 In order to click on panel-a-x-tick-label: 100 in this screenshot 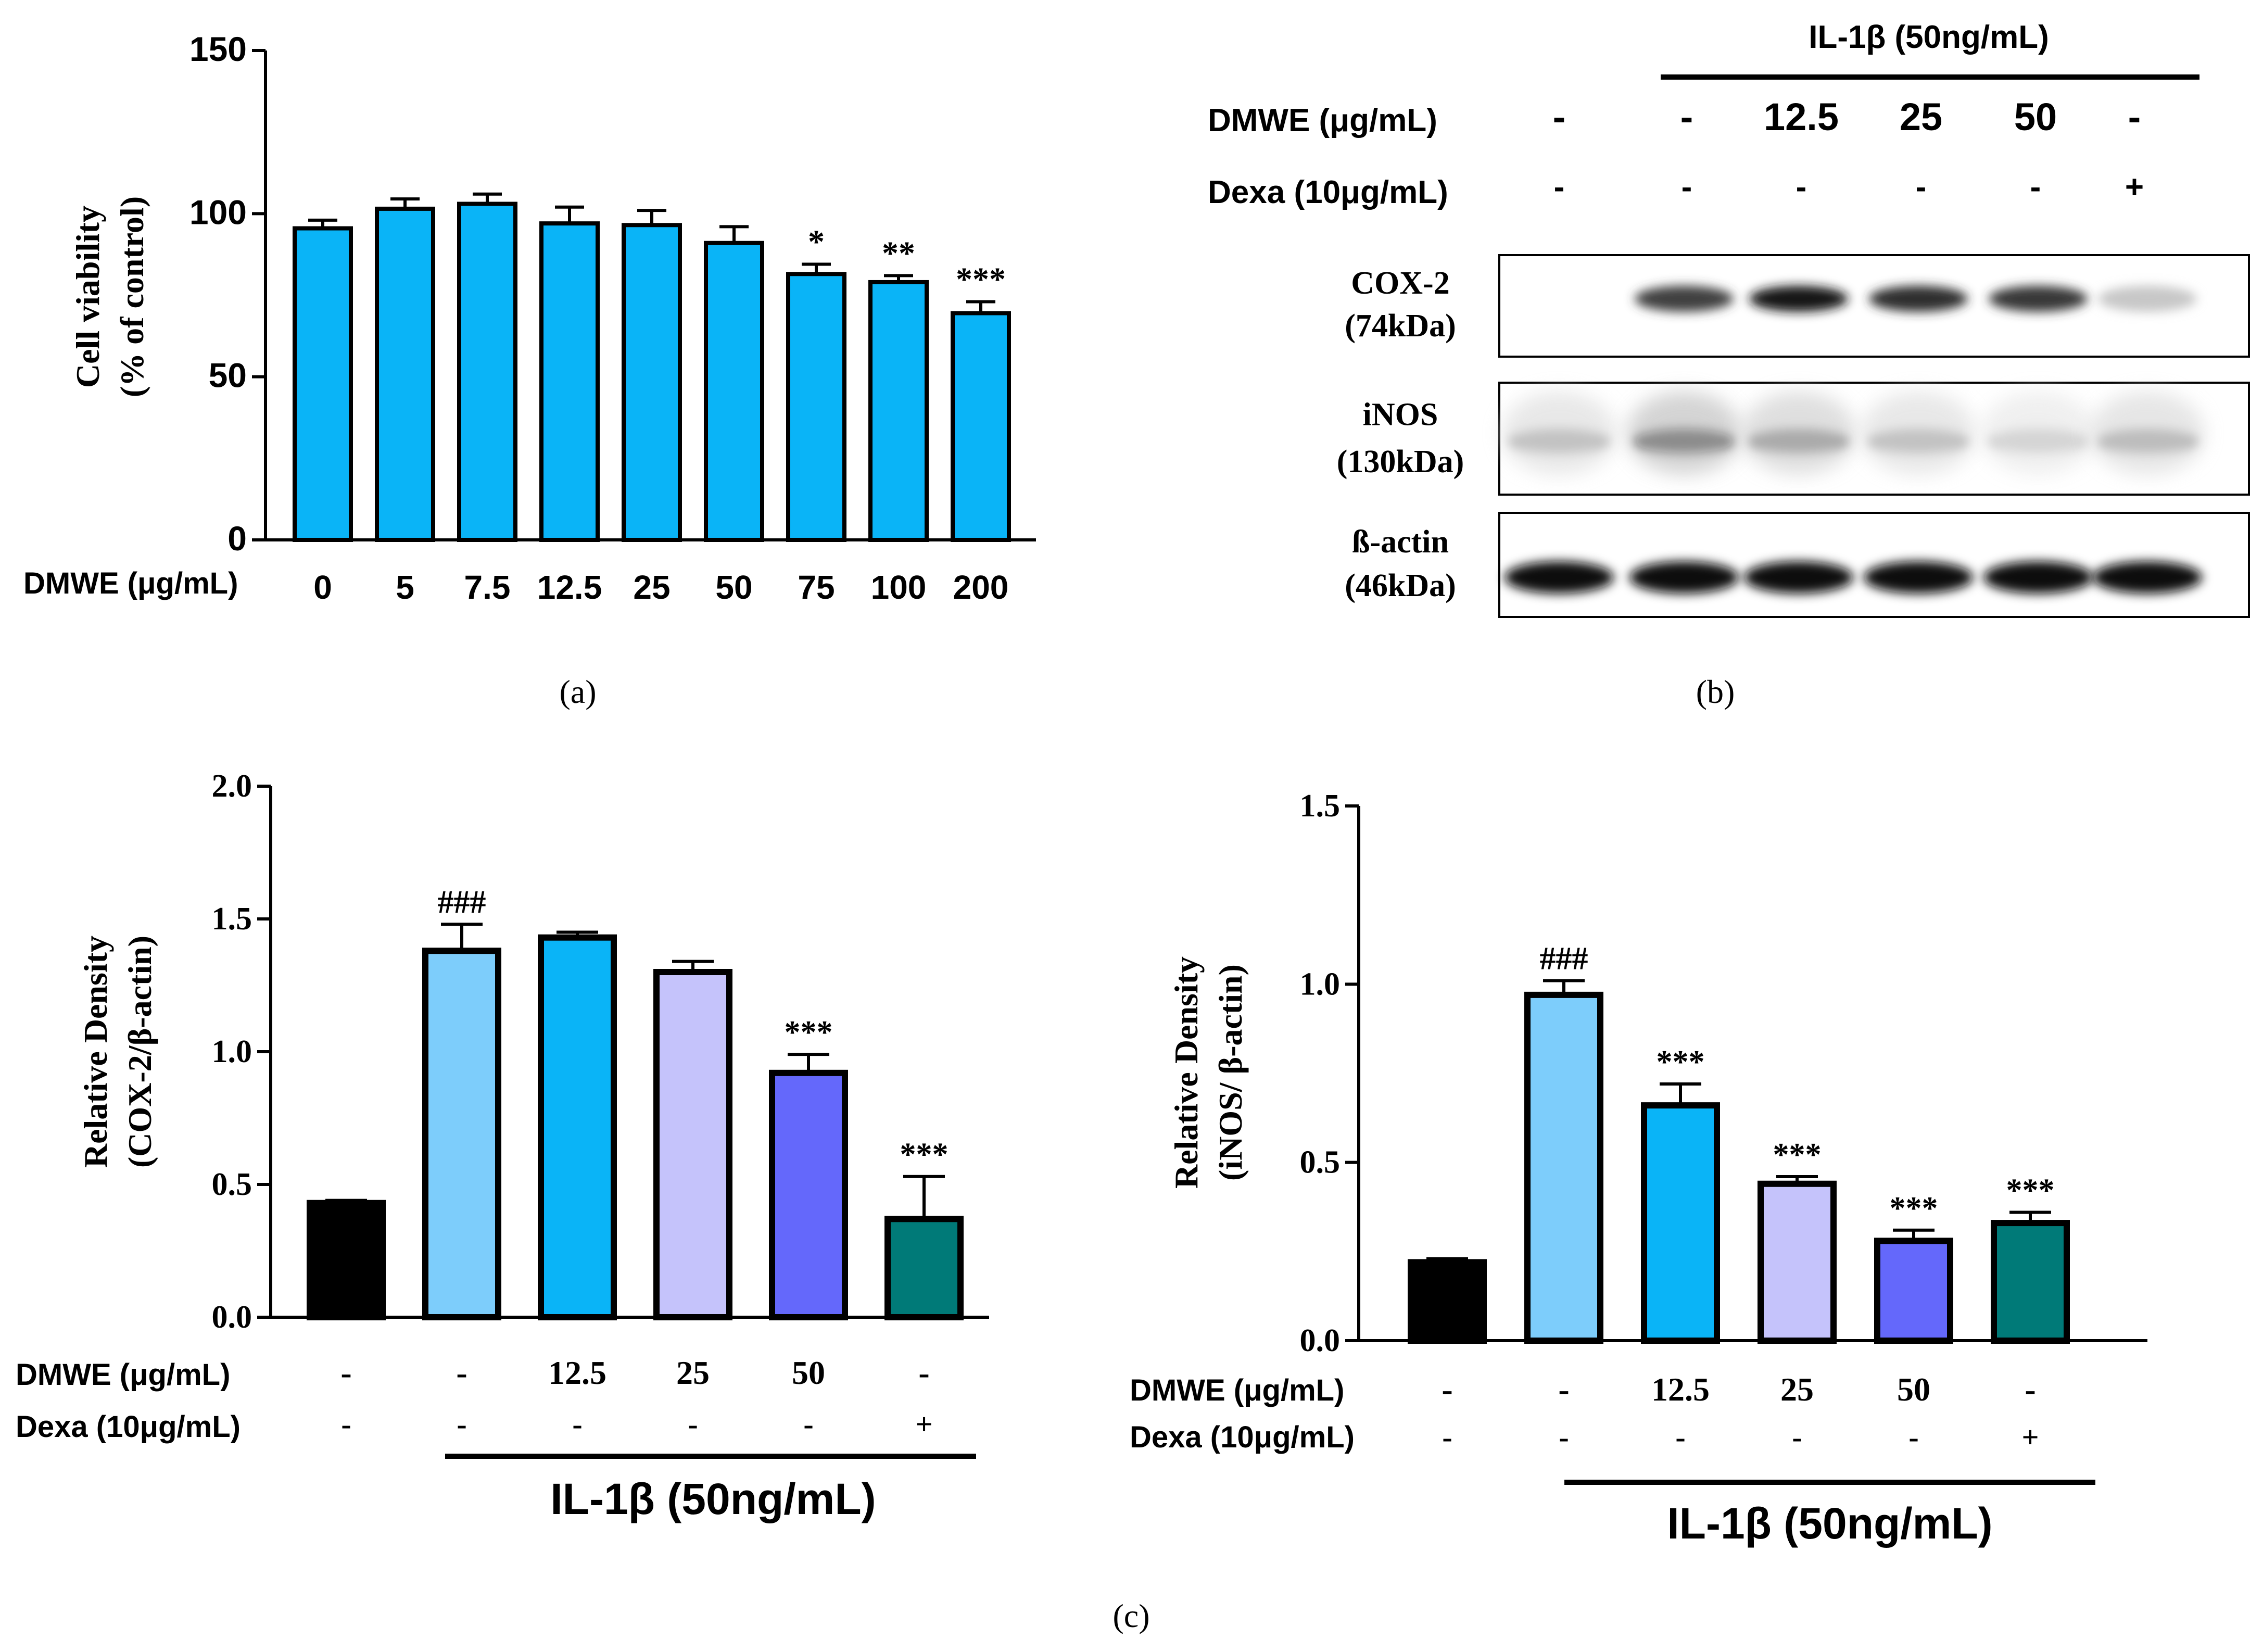, I will do `click(899, 587)`.